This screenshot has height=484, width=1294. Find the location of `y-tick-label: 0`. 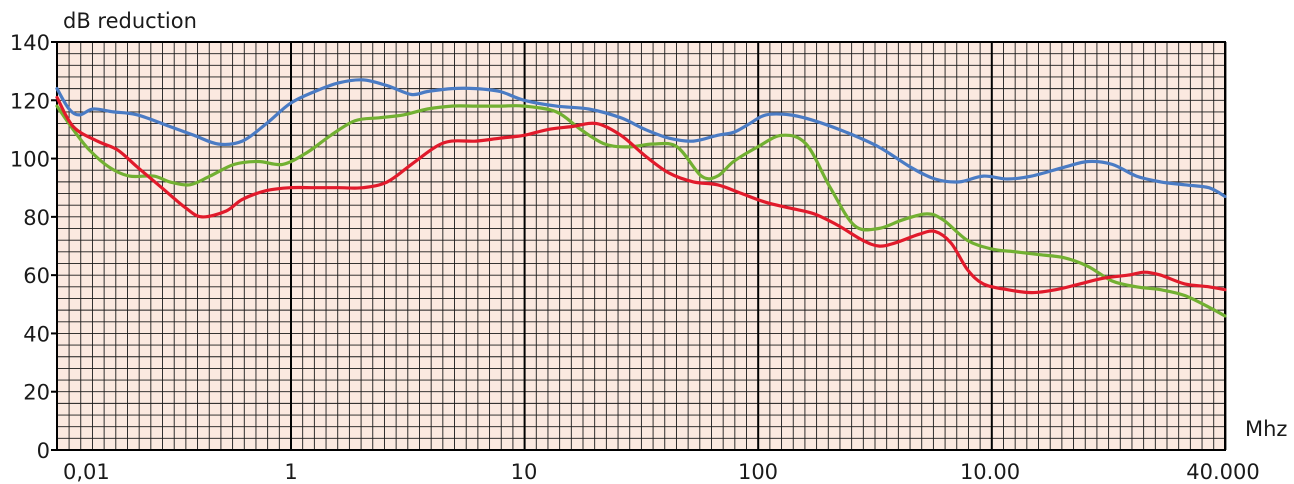

y-tick-label: 0 is located at coordinates (43, 451).